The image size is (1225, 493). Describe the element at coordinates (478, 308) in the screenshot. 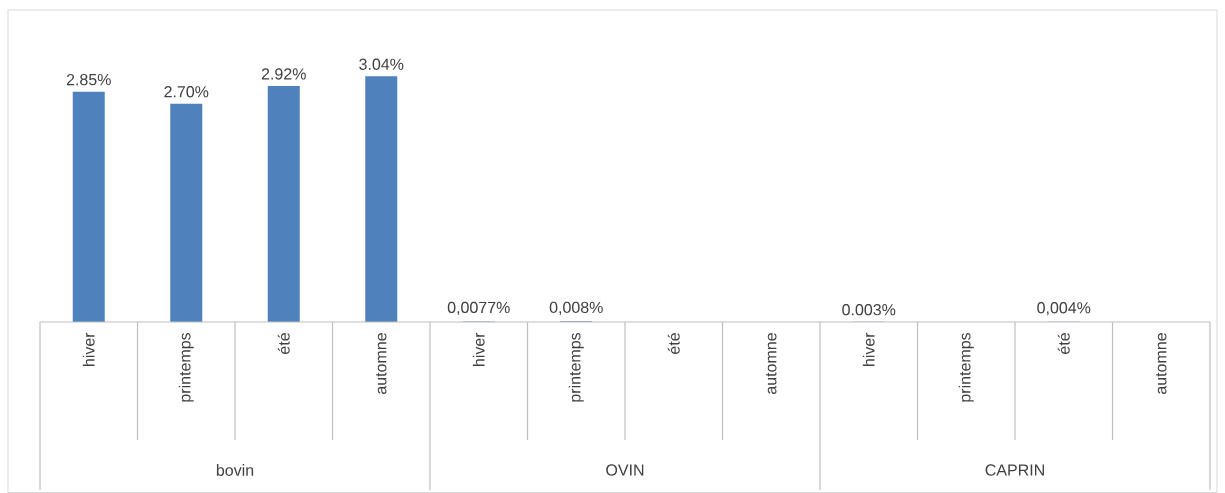

I see `data-label: 0,0077%` at that location.